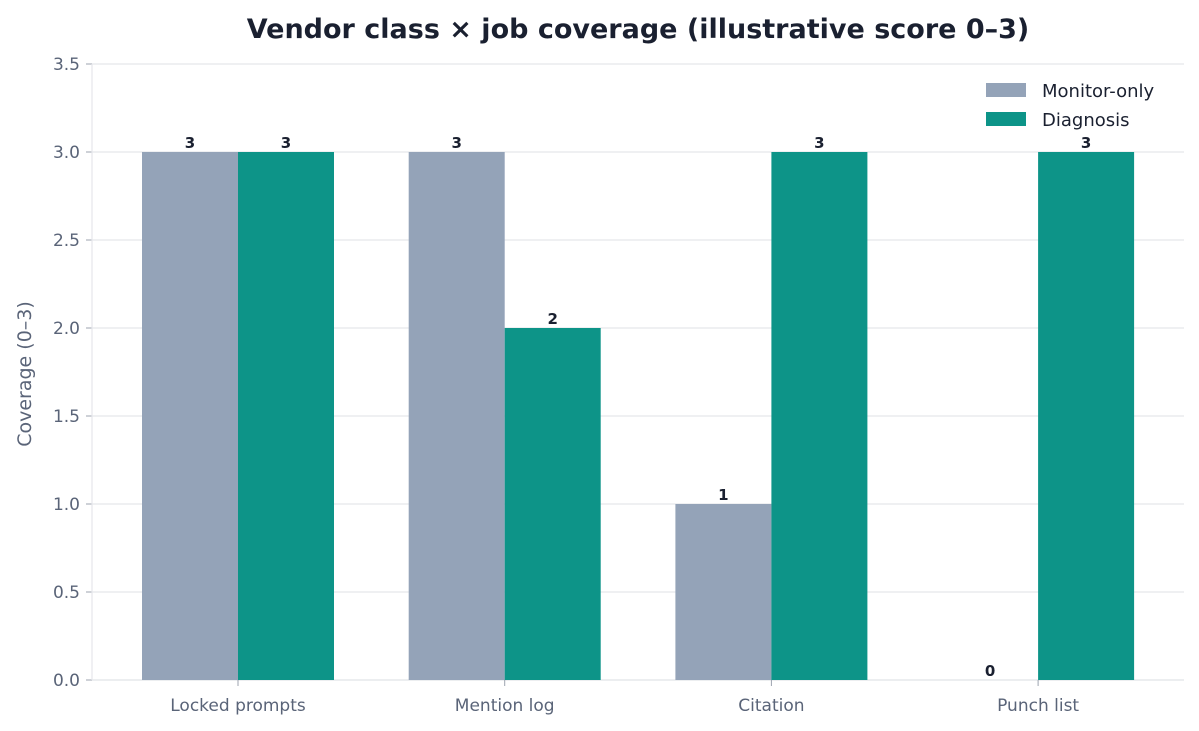 The height and width of the screenshot is (731, 1199). Describe the element at coordinates (66, 505) in the screenshot. I see `y-tick-label: 1.0` at that location.